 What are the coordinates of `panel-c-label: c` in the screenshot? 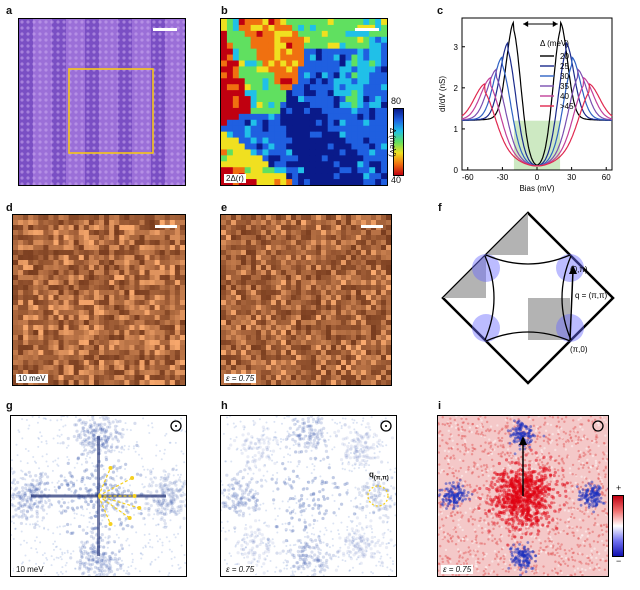 It's located at (440, 11).